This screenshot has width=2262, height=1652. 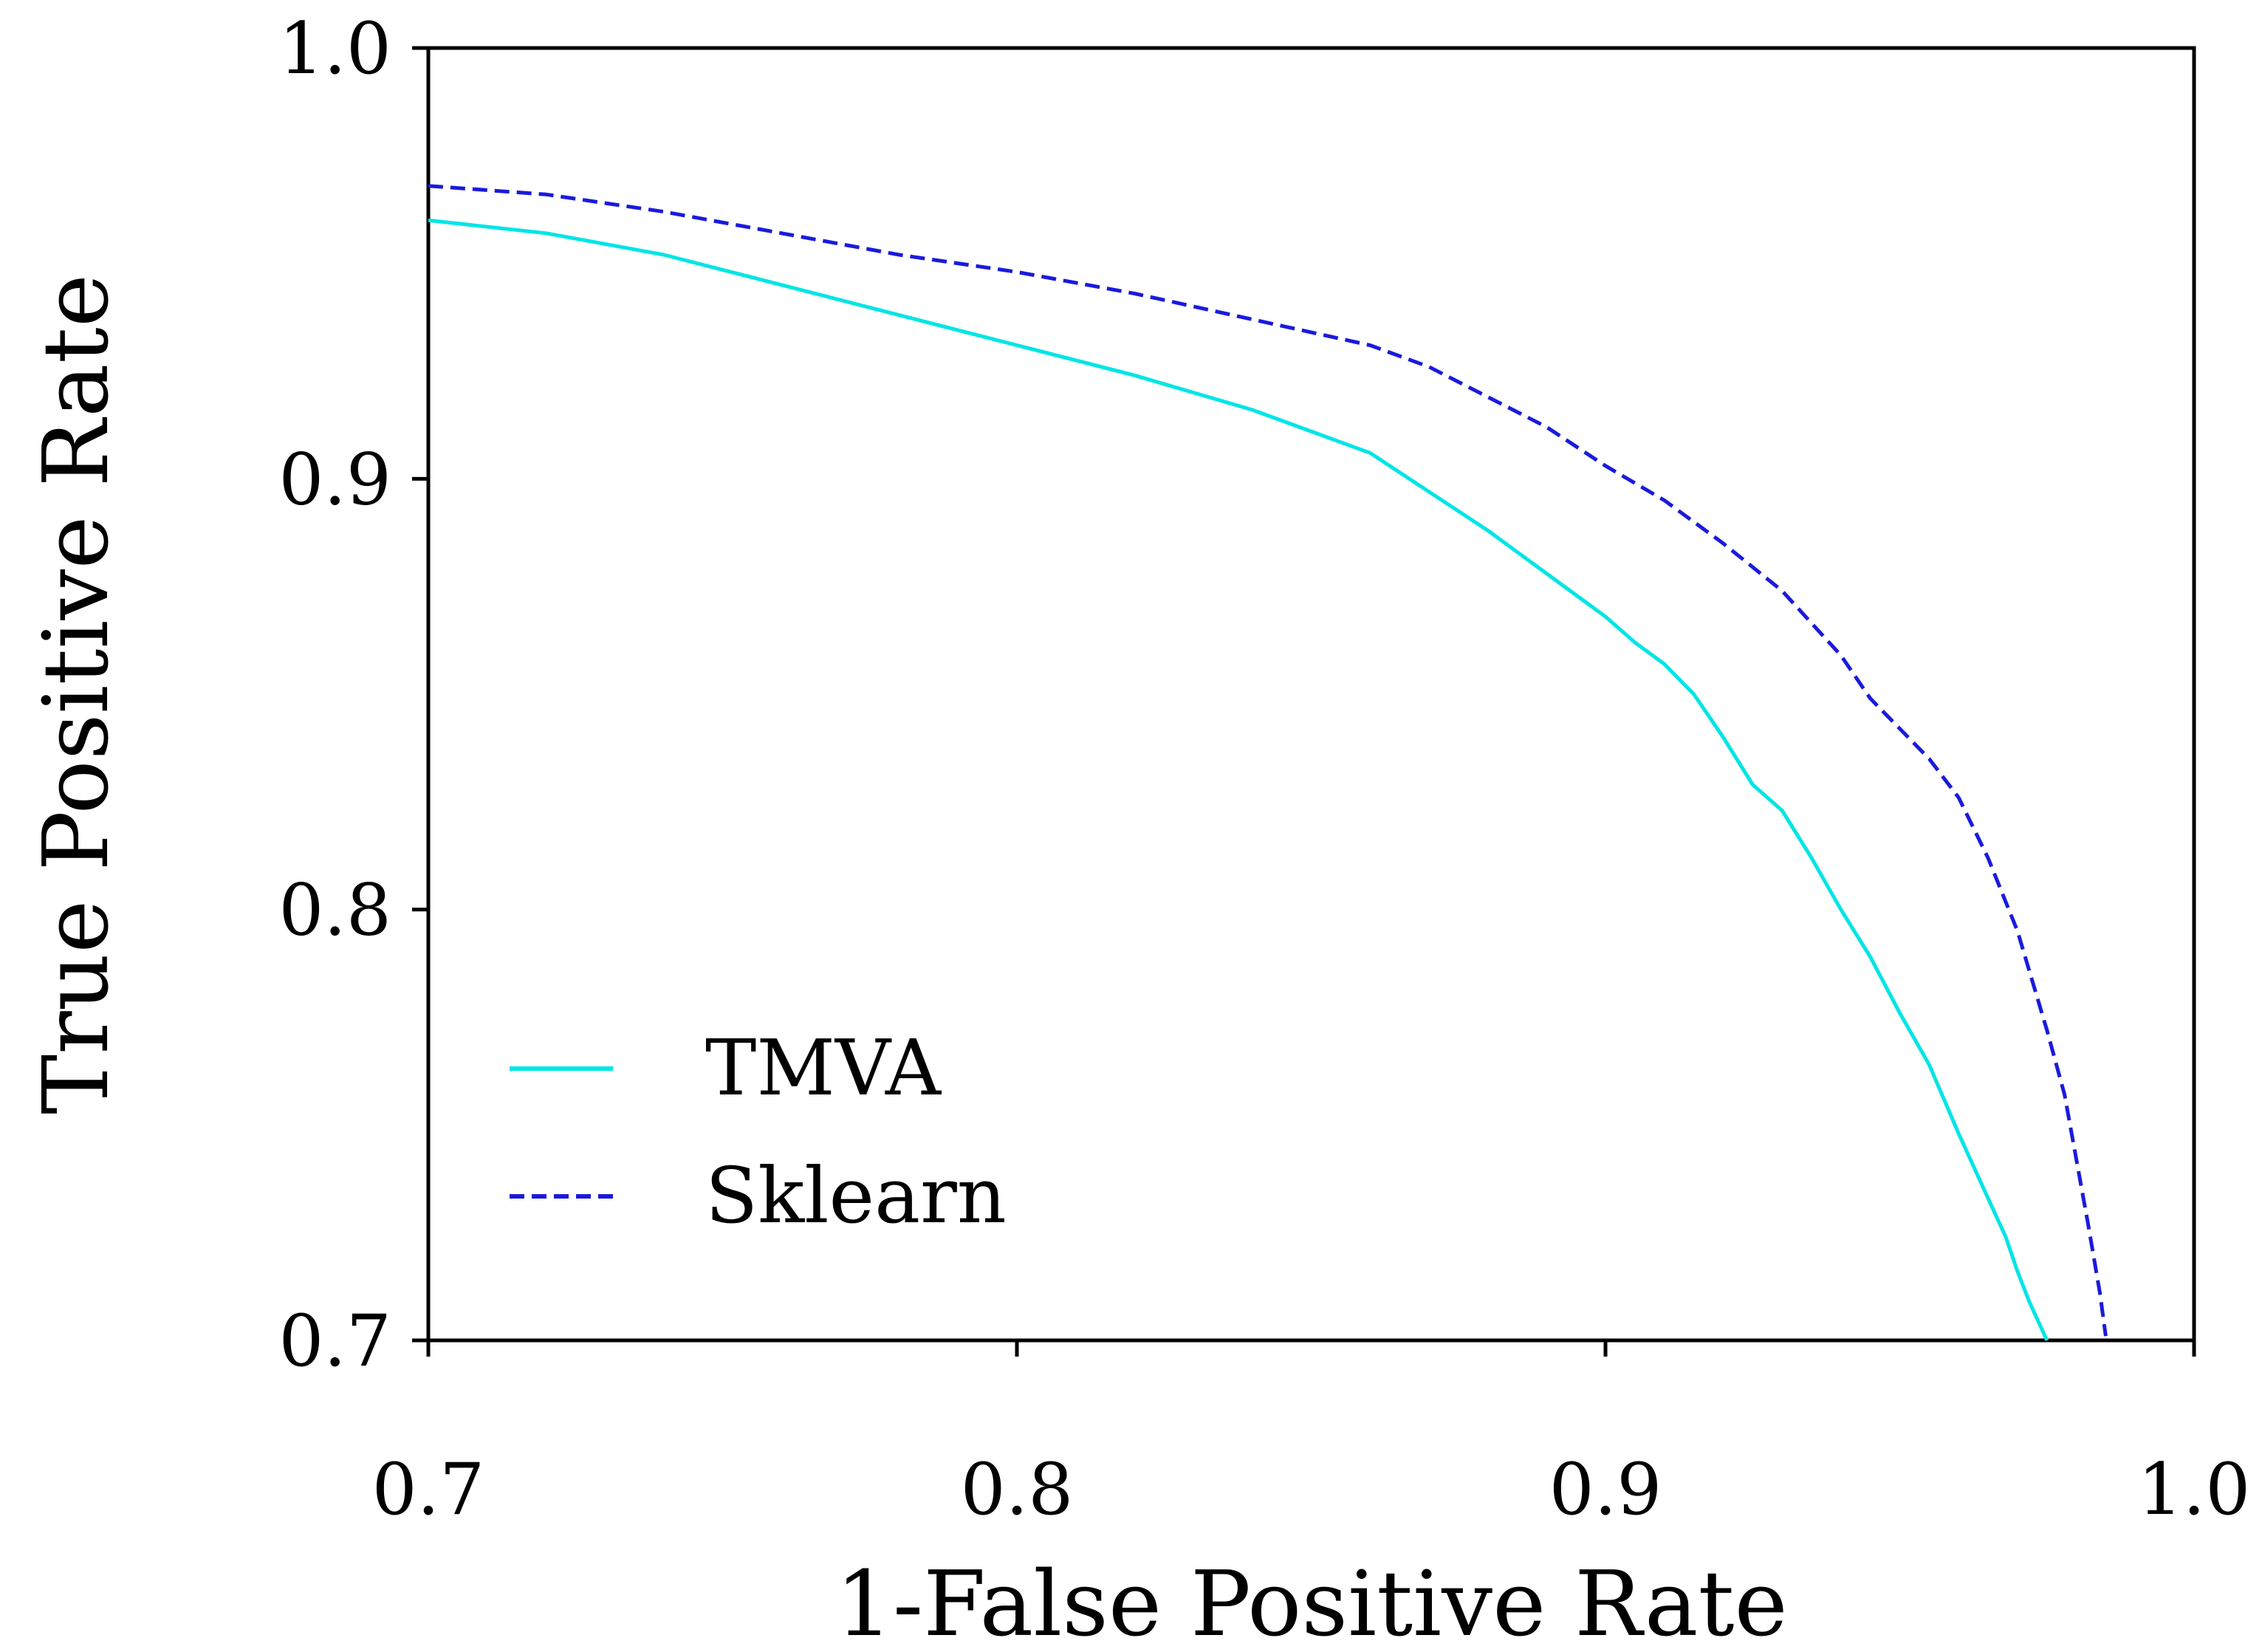 I want to click on legend: TMVA Sklearn, so click(x=758, y=1132).